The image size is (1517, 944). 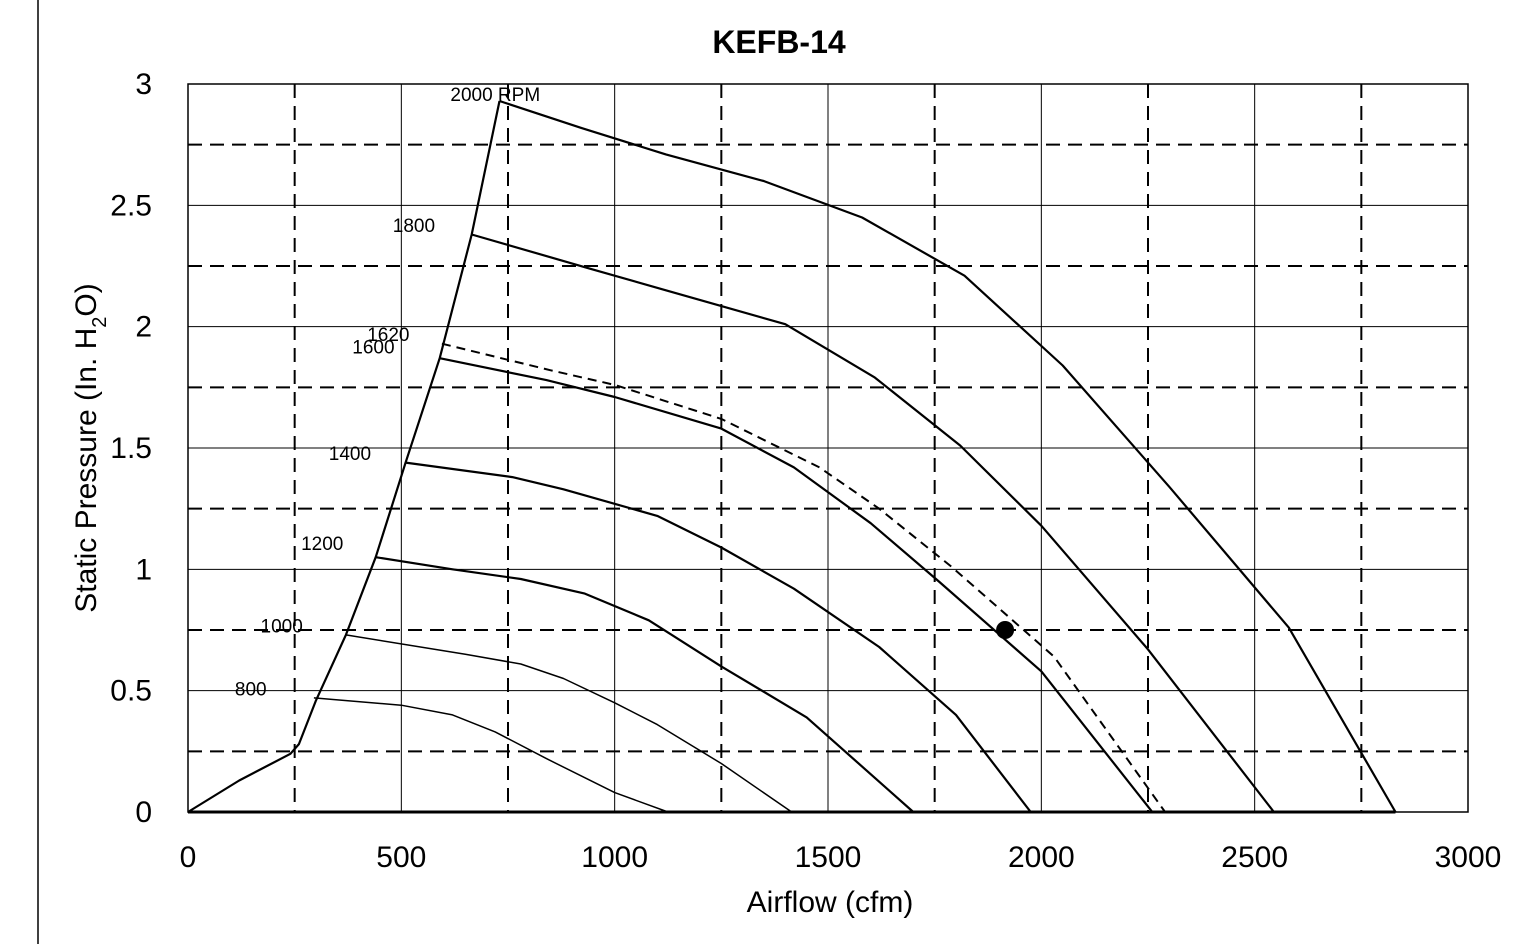 I want to click on series-label-5: 1620, so click(x=388, y=335).